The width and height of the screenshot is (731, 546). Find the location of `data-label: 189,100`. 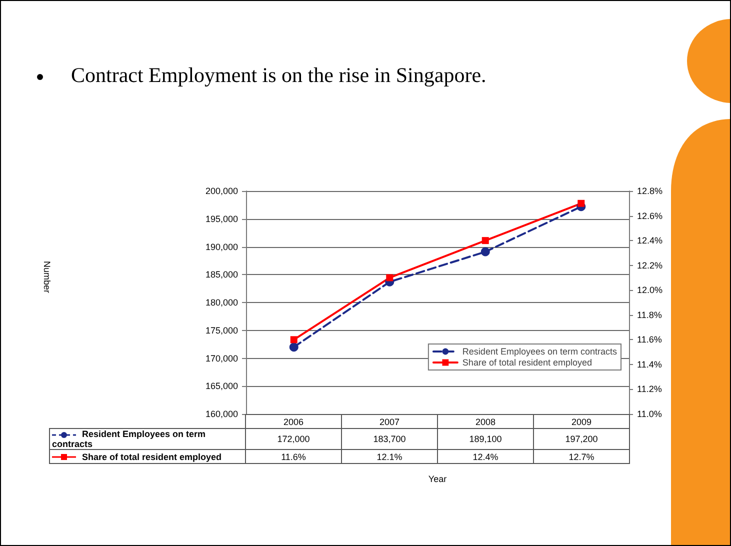

data-label: 189,100 is located at coordinates (486, 439).